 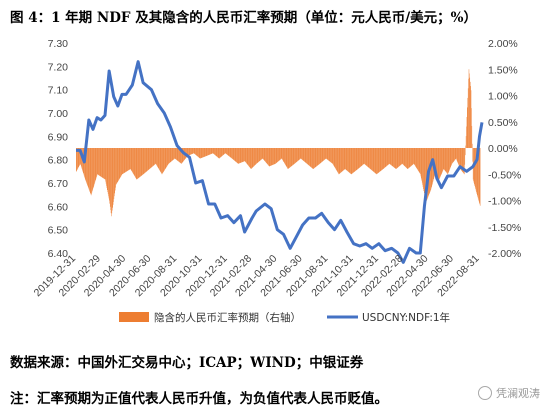 I want to click on note-text: 注：汇率预期为正值代表人民币升值，为负值代表人民币贬值。, so click(x=199, y=399).